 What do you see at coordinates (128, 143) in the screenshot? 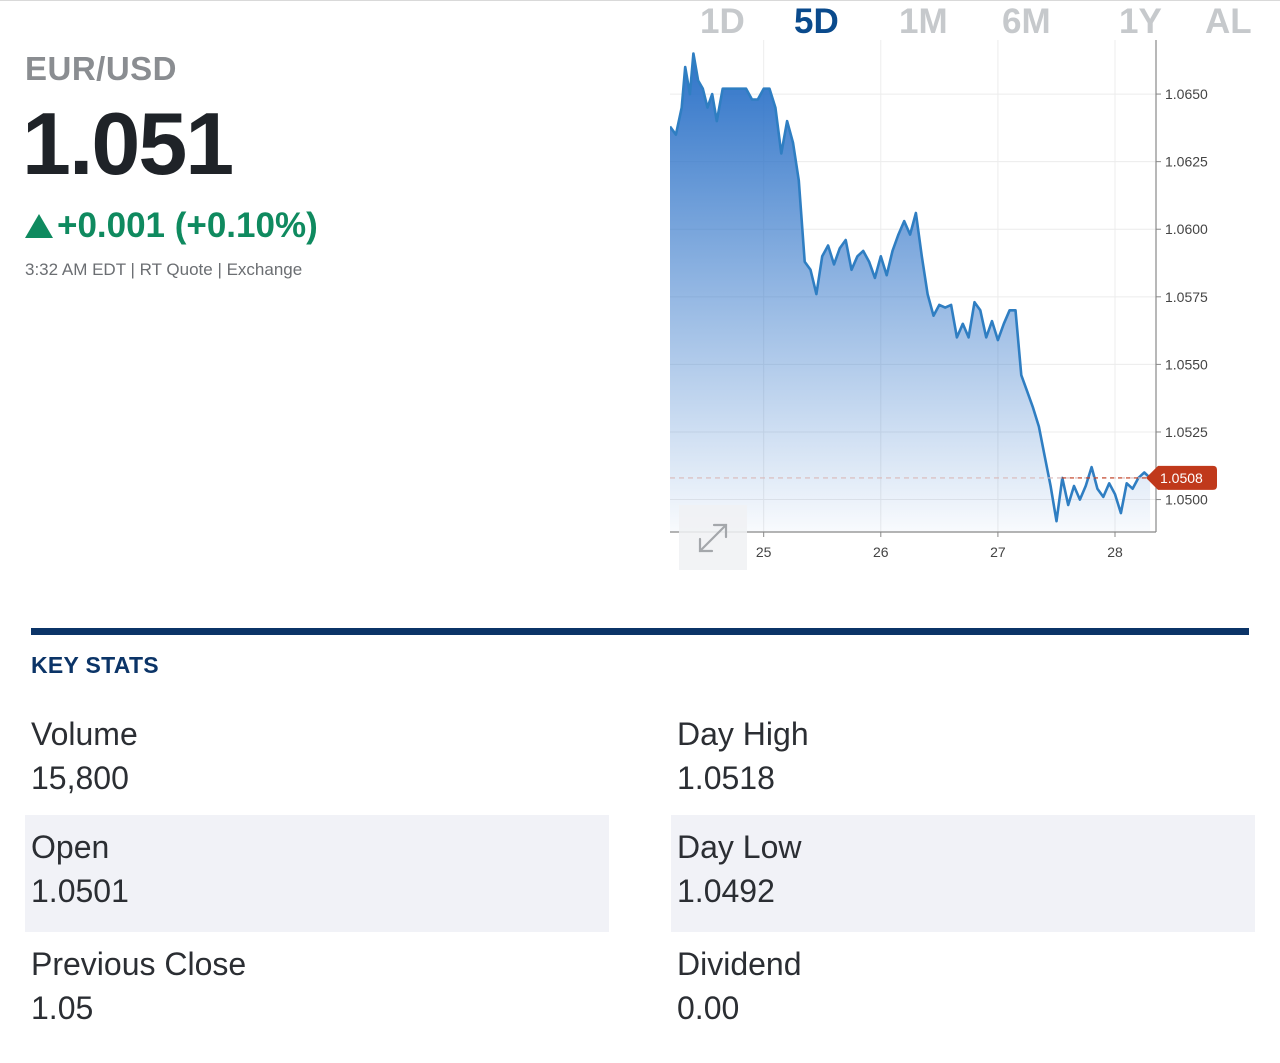
I see `last-price: 1.051` at bounding box center [128, 143].